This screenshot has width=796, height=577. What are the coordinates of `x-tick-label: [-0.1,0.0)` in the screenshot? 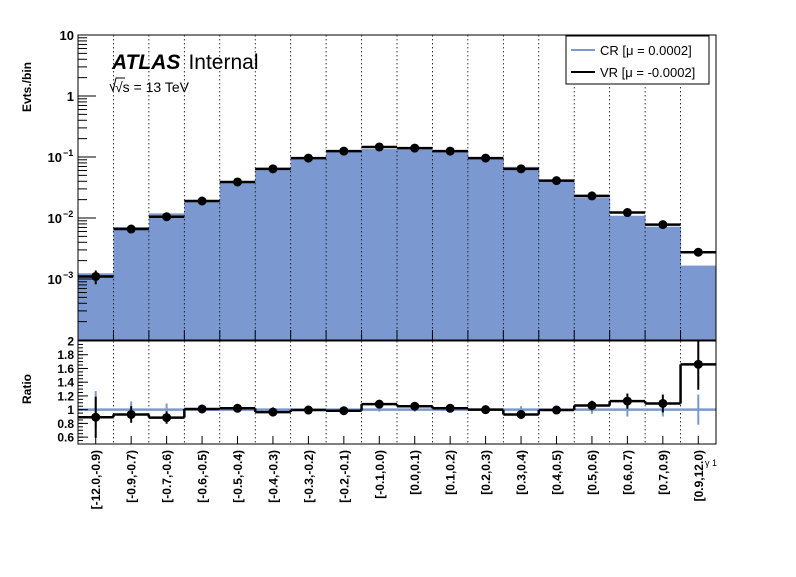 It's located at (380, 474).